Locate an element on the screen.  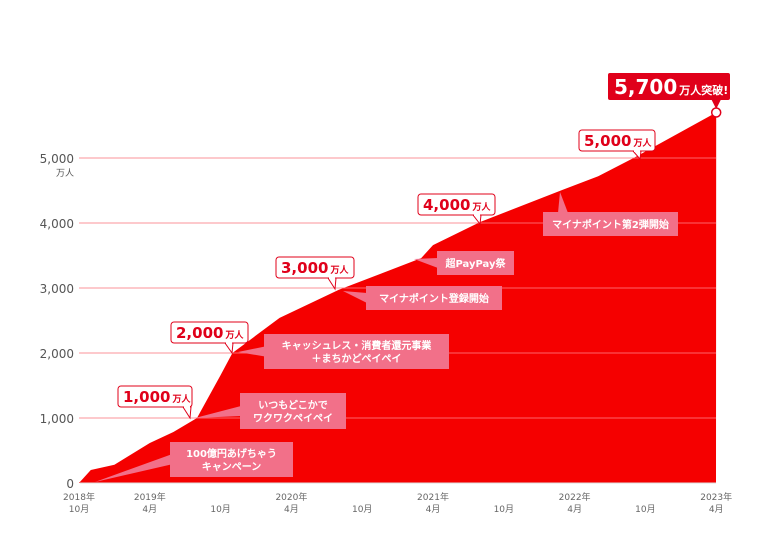
headline-unit: 万人突破! is located at coordinates (703, 90).